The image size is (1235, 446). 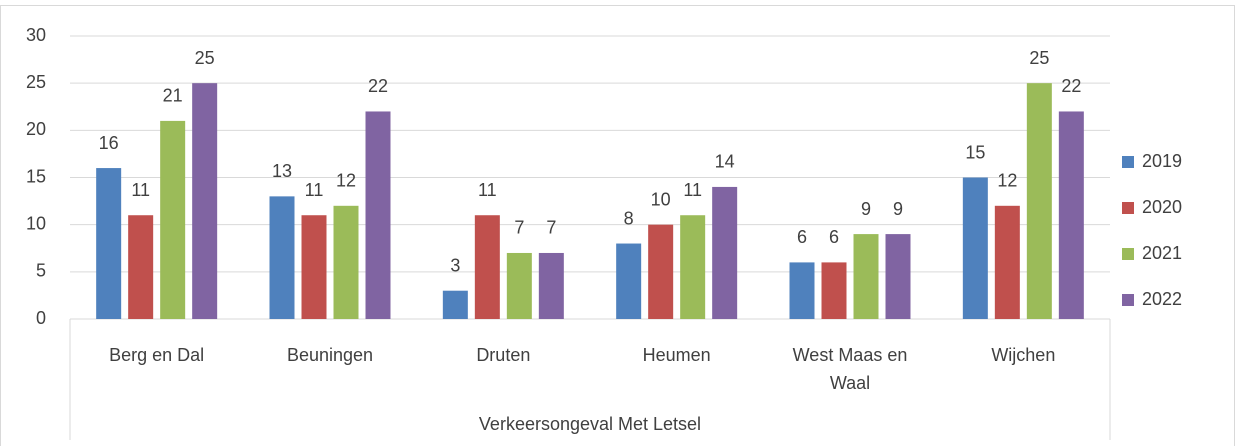 What do you see at coordinates (455, 265) in the screenshot?
I see `data-label: 3` at bounding box center [455, 265].